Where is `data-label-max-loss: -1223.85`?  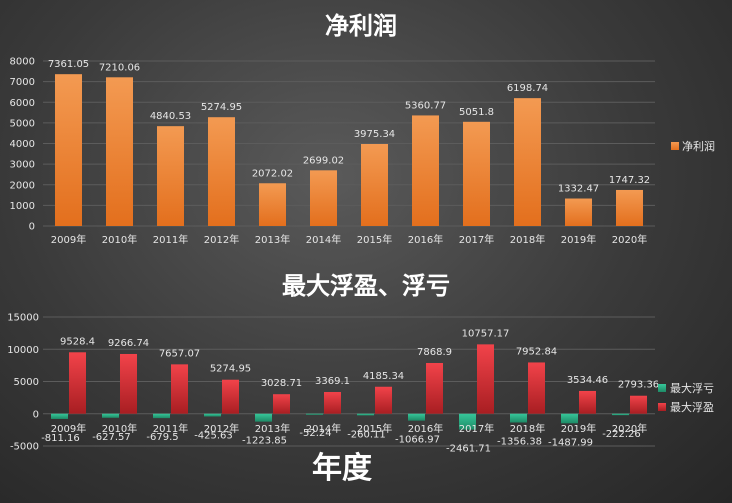 data-label-max-loss: -1223.85 is located at coordinates (264, 441).